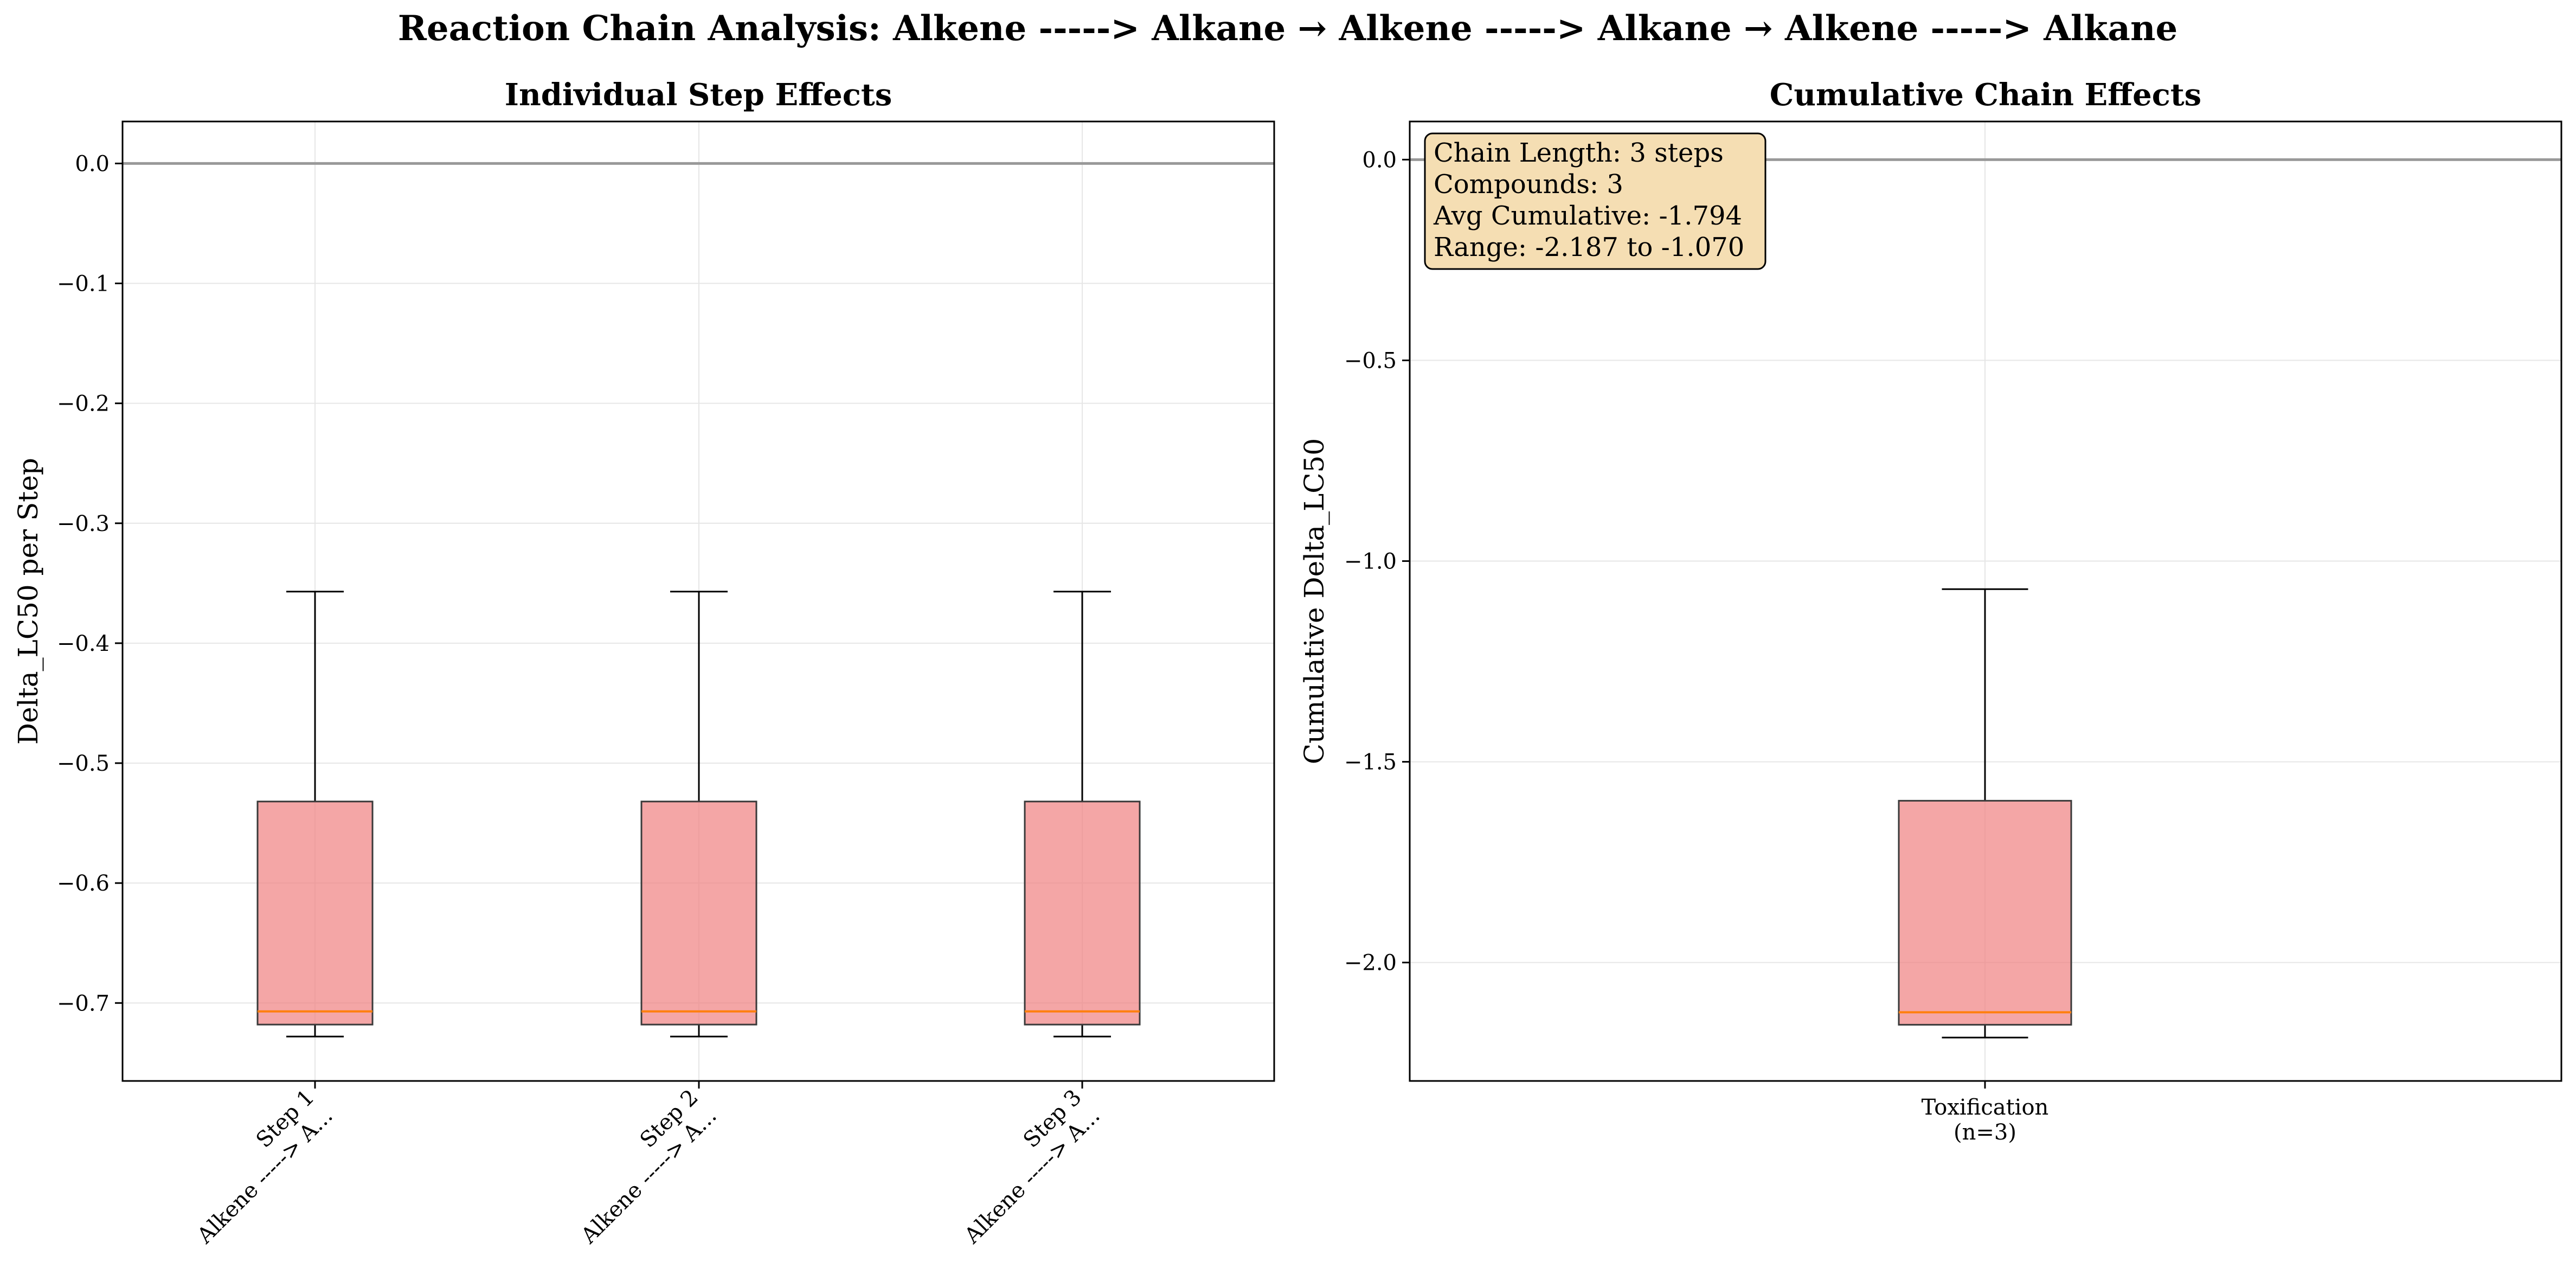 This screenshot has height=1280, width=2576. What do you see at coordinates (83, 284) in the screenshot?
I see `y-tick-label: −0.1` at bounding box center [83, 284].